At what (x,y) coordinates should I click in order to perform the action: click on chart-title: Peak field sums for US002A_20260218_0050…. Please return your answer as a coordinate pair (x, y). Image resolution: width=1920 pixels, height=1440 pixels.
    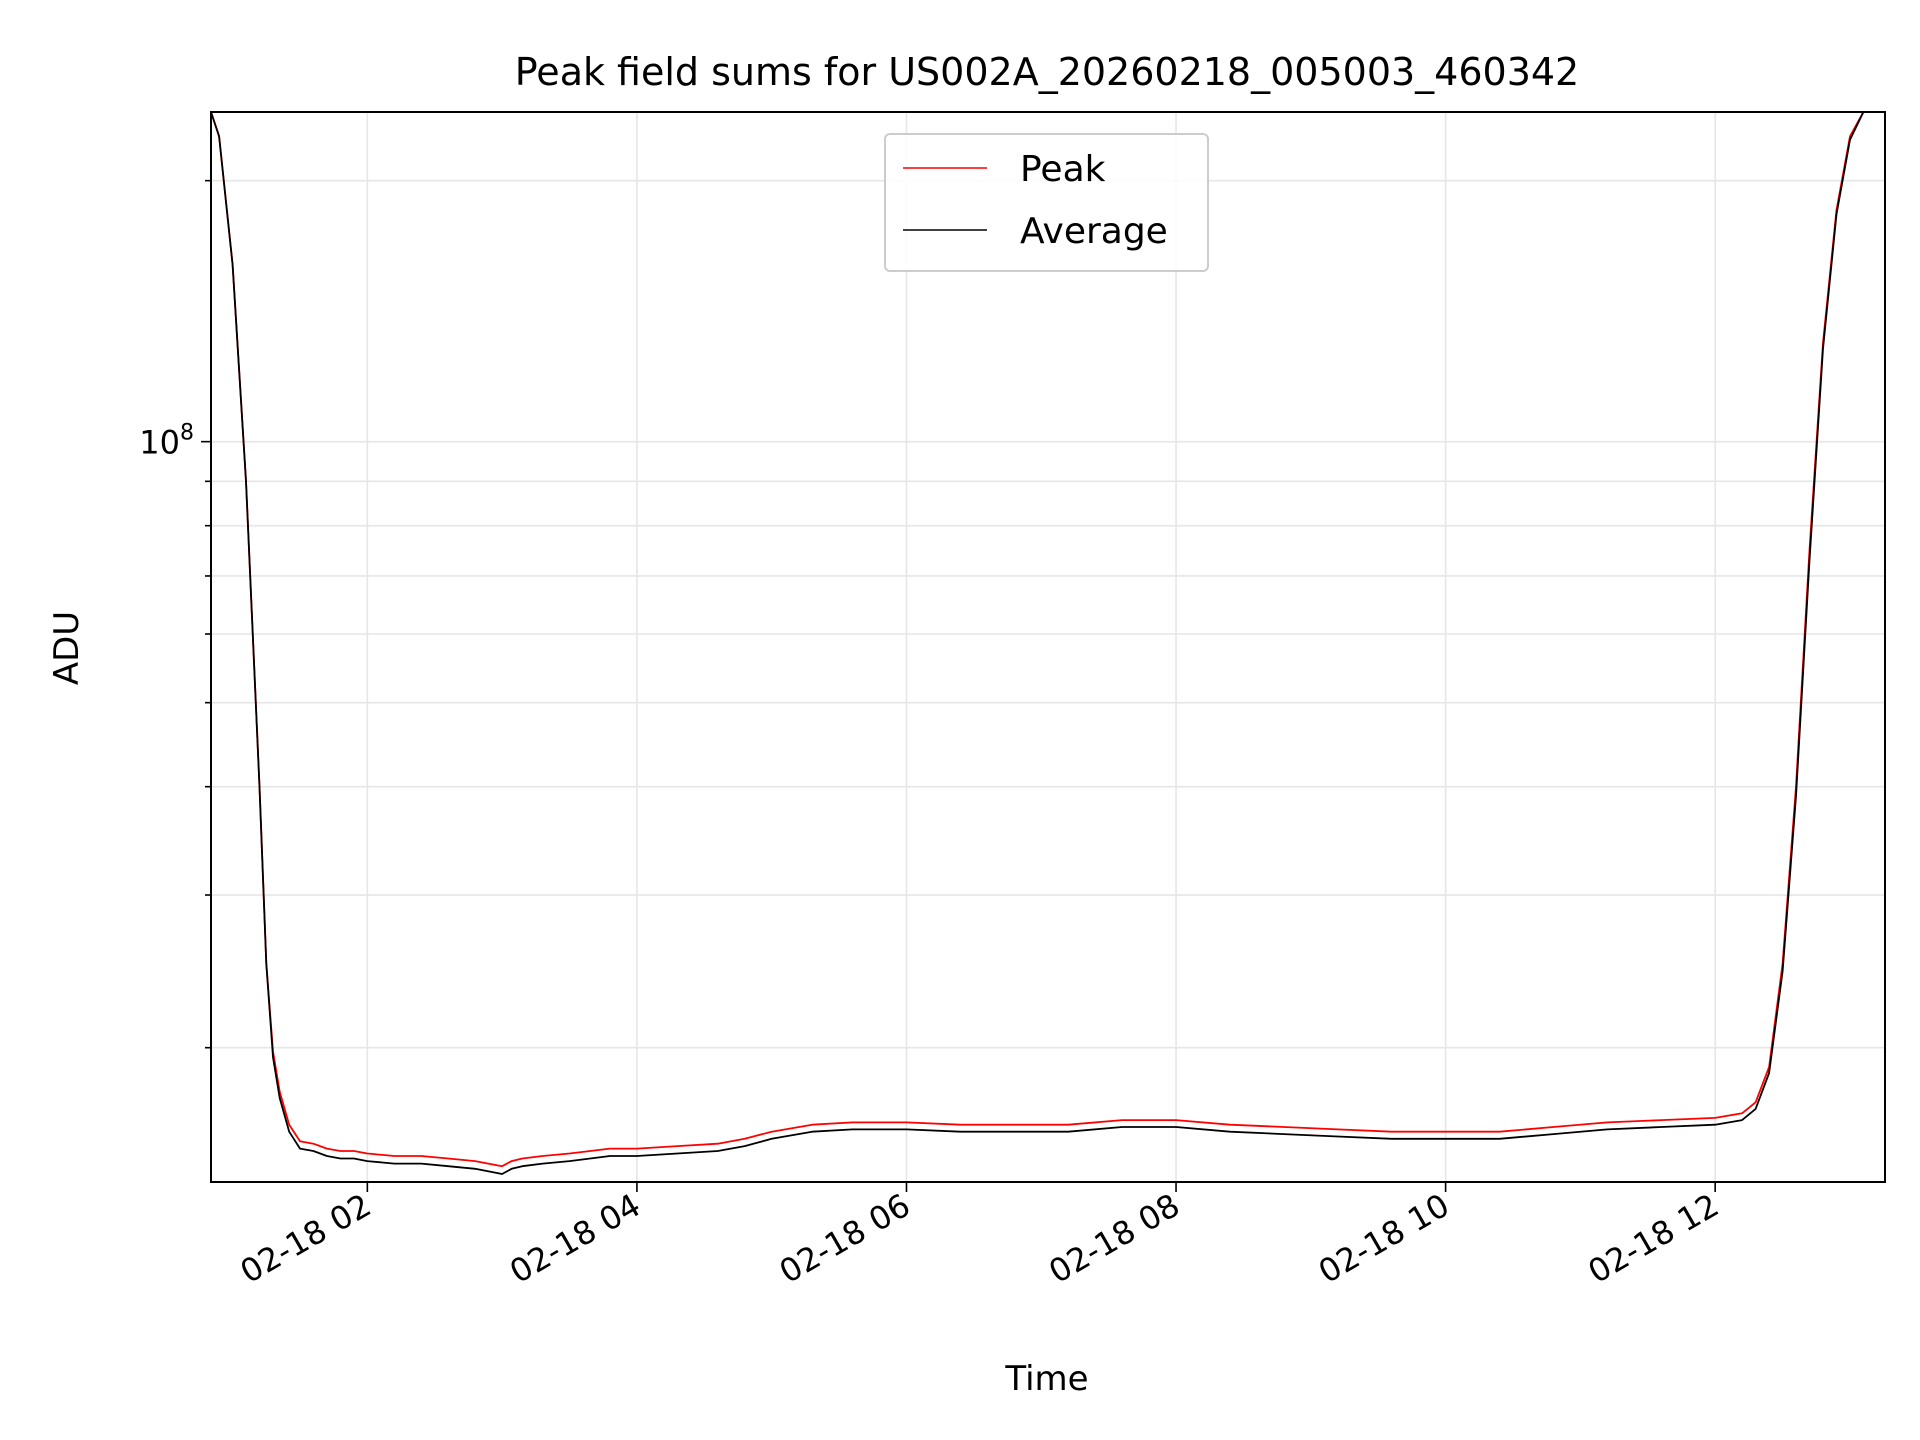
    Looking at the image, I should click on (1047, 72).